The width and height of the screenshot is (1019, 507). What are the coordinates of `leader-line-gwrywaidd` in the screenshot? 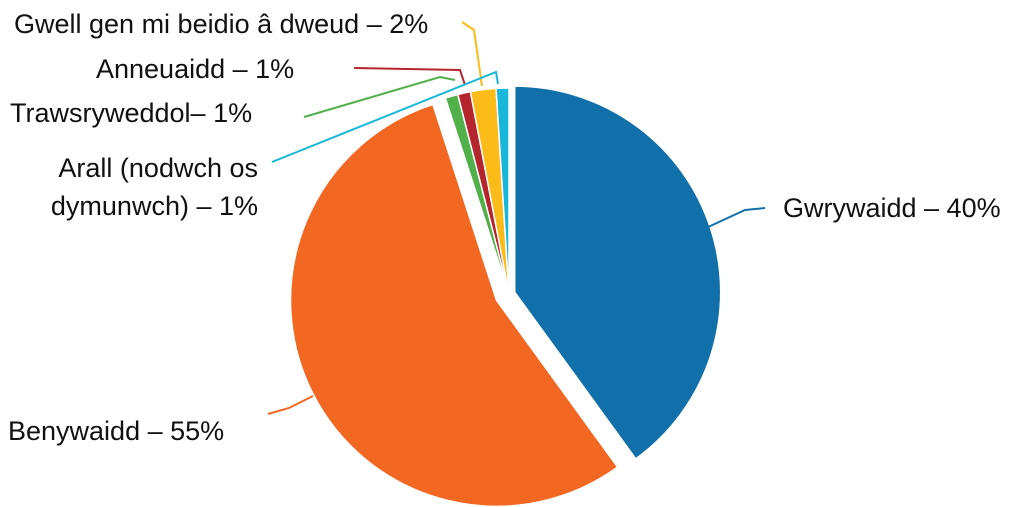 It's located at (735, 218).